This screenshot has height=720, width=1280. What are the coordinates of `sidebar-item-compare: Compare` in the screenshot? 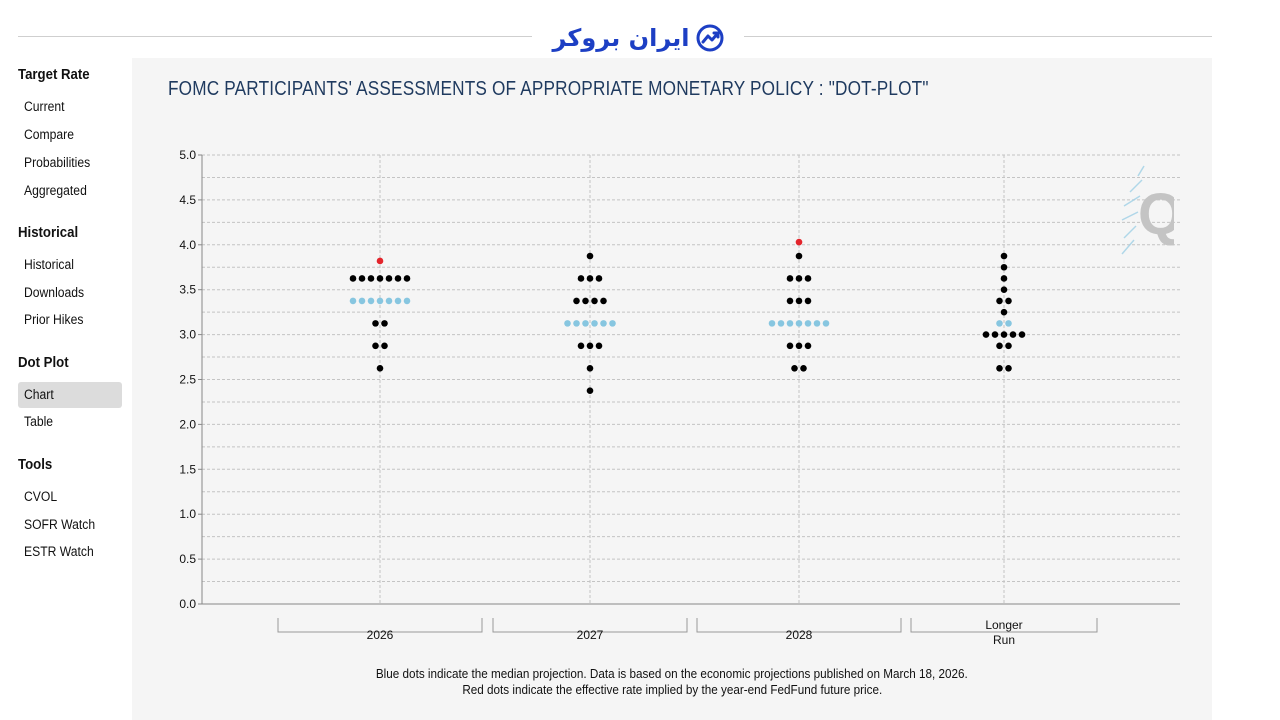 It's located at (49, 134).